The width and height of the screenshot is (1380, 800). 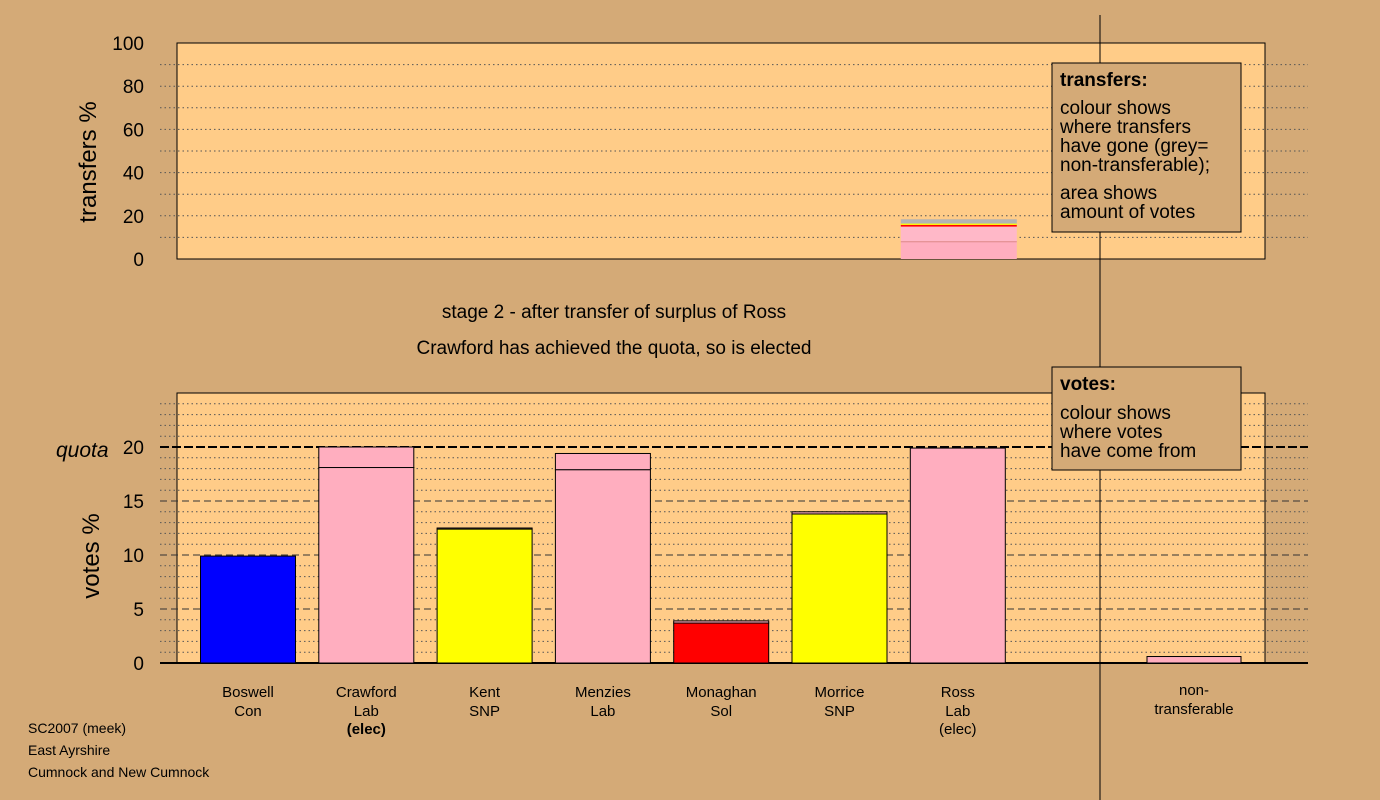 What do you see at coordinates (248, 692) in the screenshot?
I see `candidate-name: Boswell` at bounding box center [248, 692].